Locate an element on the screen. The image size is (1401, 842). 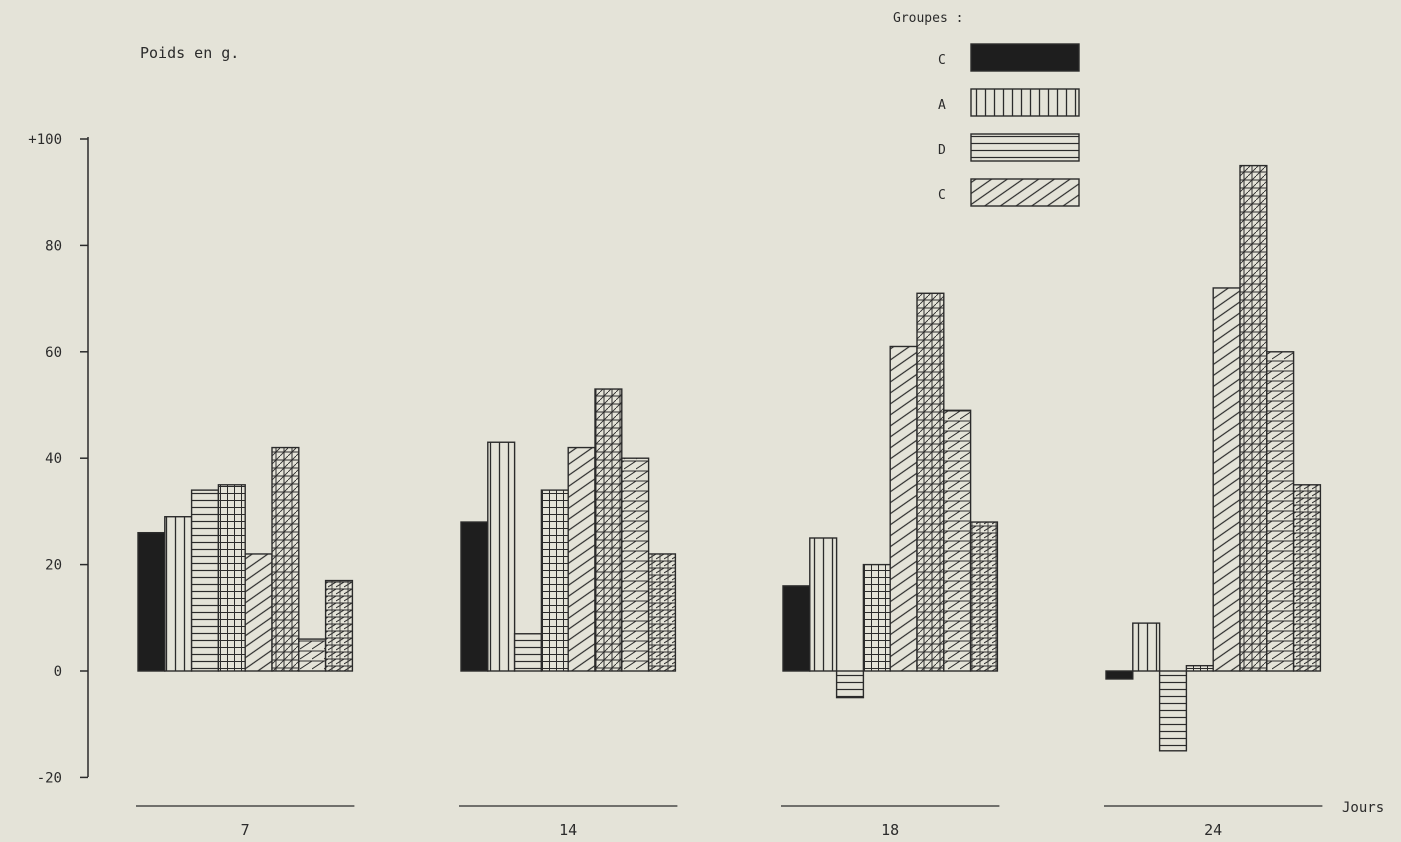
x-tick-label: 7 is located at coordinates (245, 830).